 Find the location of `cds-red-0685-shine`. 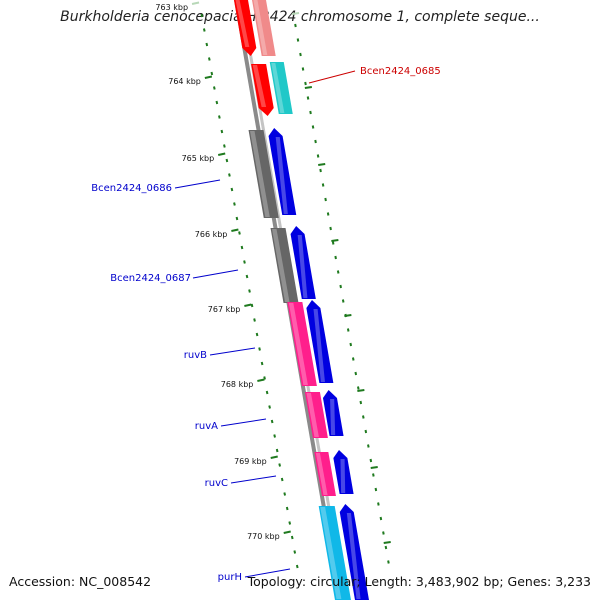

cds-red-0685-shine is located at coordinates (259, 86).